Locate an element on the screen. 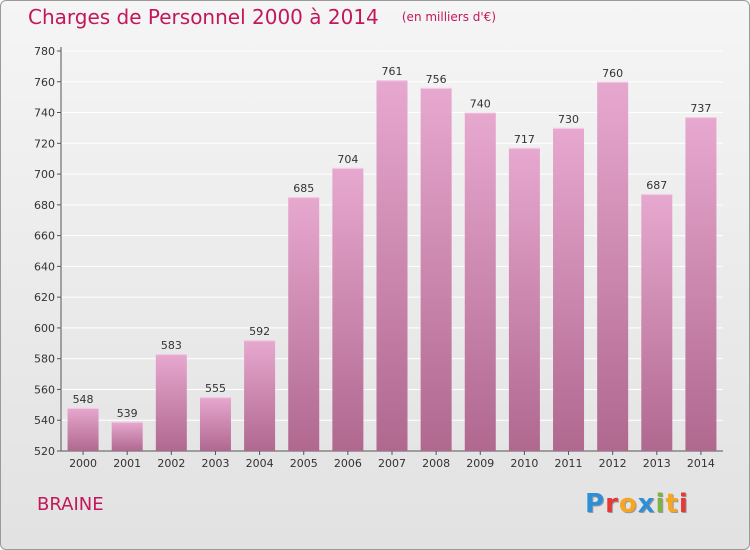 This screenshot has height=550, width=750. logo-letter: r is located at coordinates (612, 504).